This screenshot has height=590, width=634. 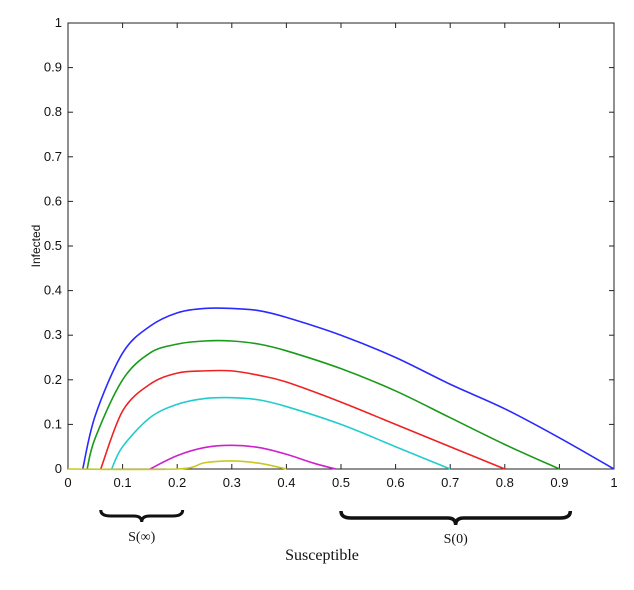 What do you see at coordinates (232, 482) in the screenshot?
I see `x-tick-label: 0.3` at bounding box center [232, 482].